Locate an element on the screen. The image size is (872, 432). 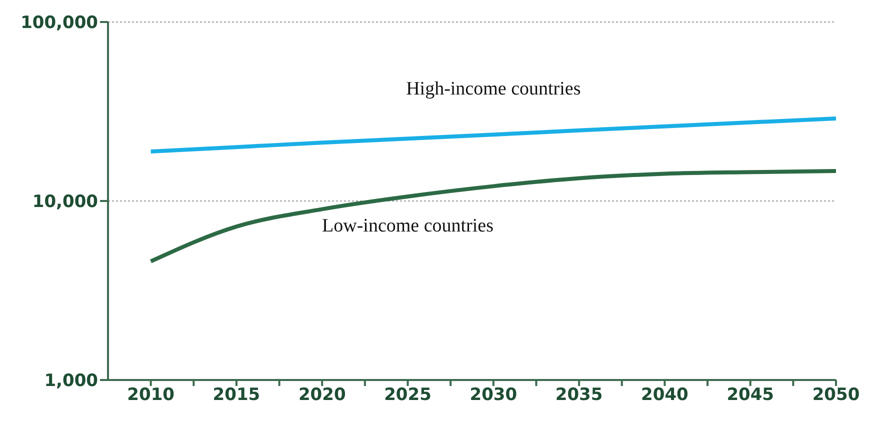
y-tick-label: 100,000 is located at coordinates (59, 23).